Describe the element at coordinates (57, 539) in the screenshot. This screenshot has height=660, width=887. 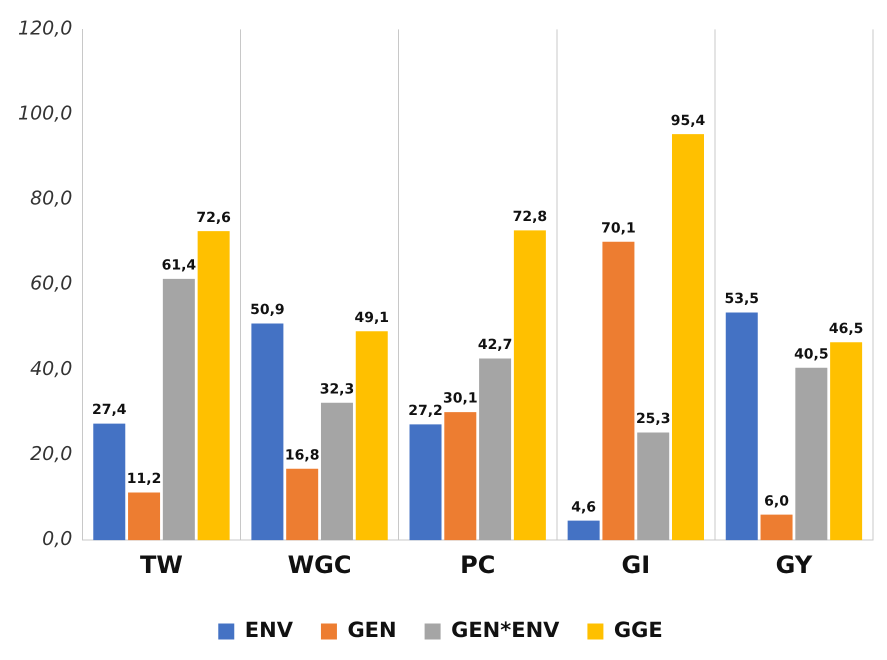
I see `y-tick-label: 0,0` at that location.